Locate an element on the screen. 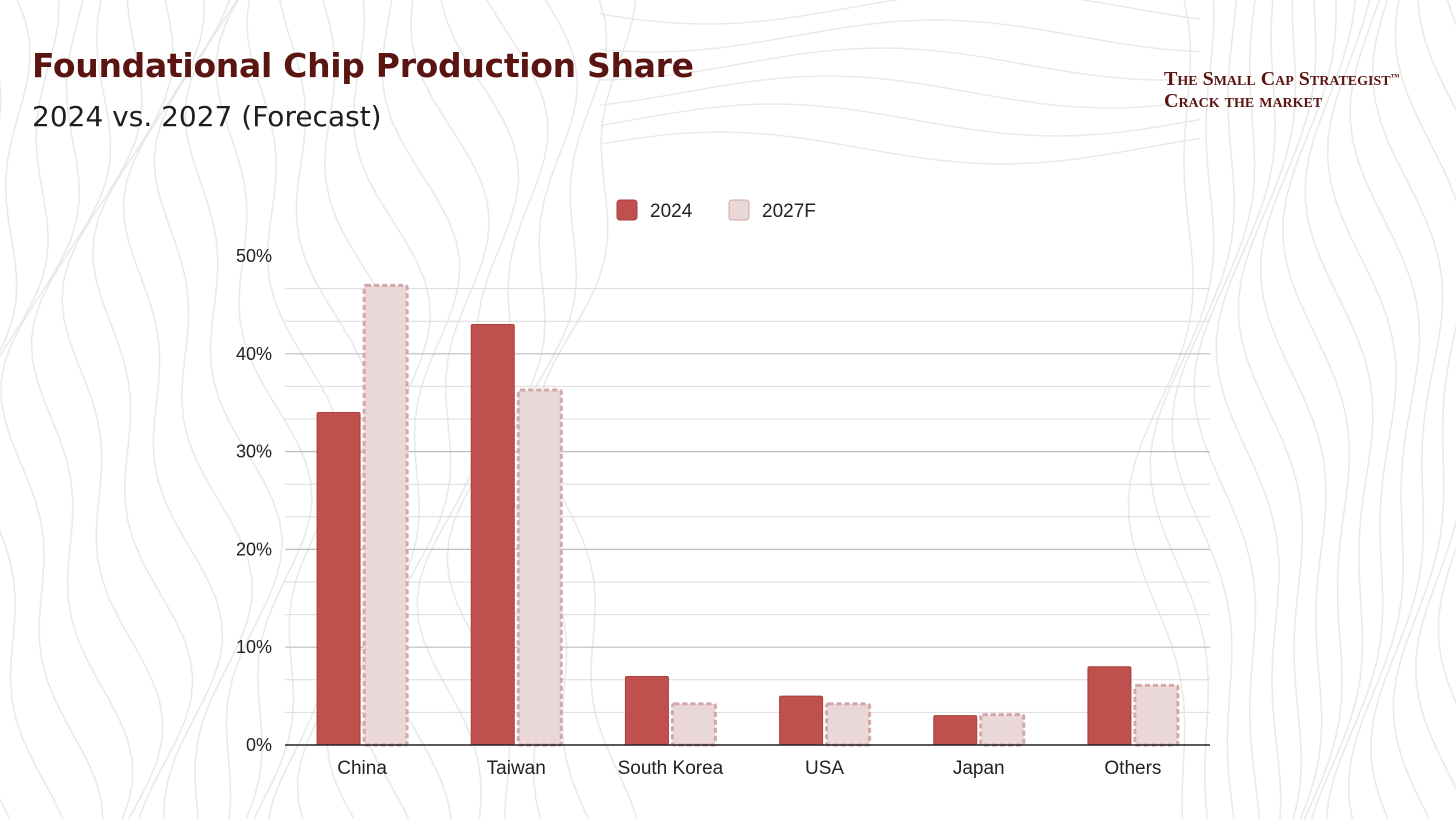 The height and width of the screenshot is (819, 1456). legend-label-2027f: 2027F is located at coordinates (789, 211).